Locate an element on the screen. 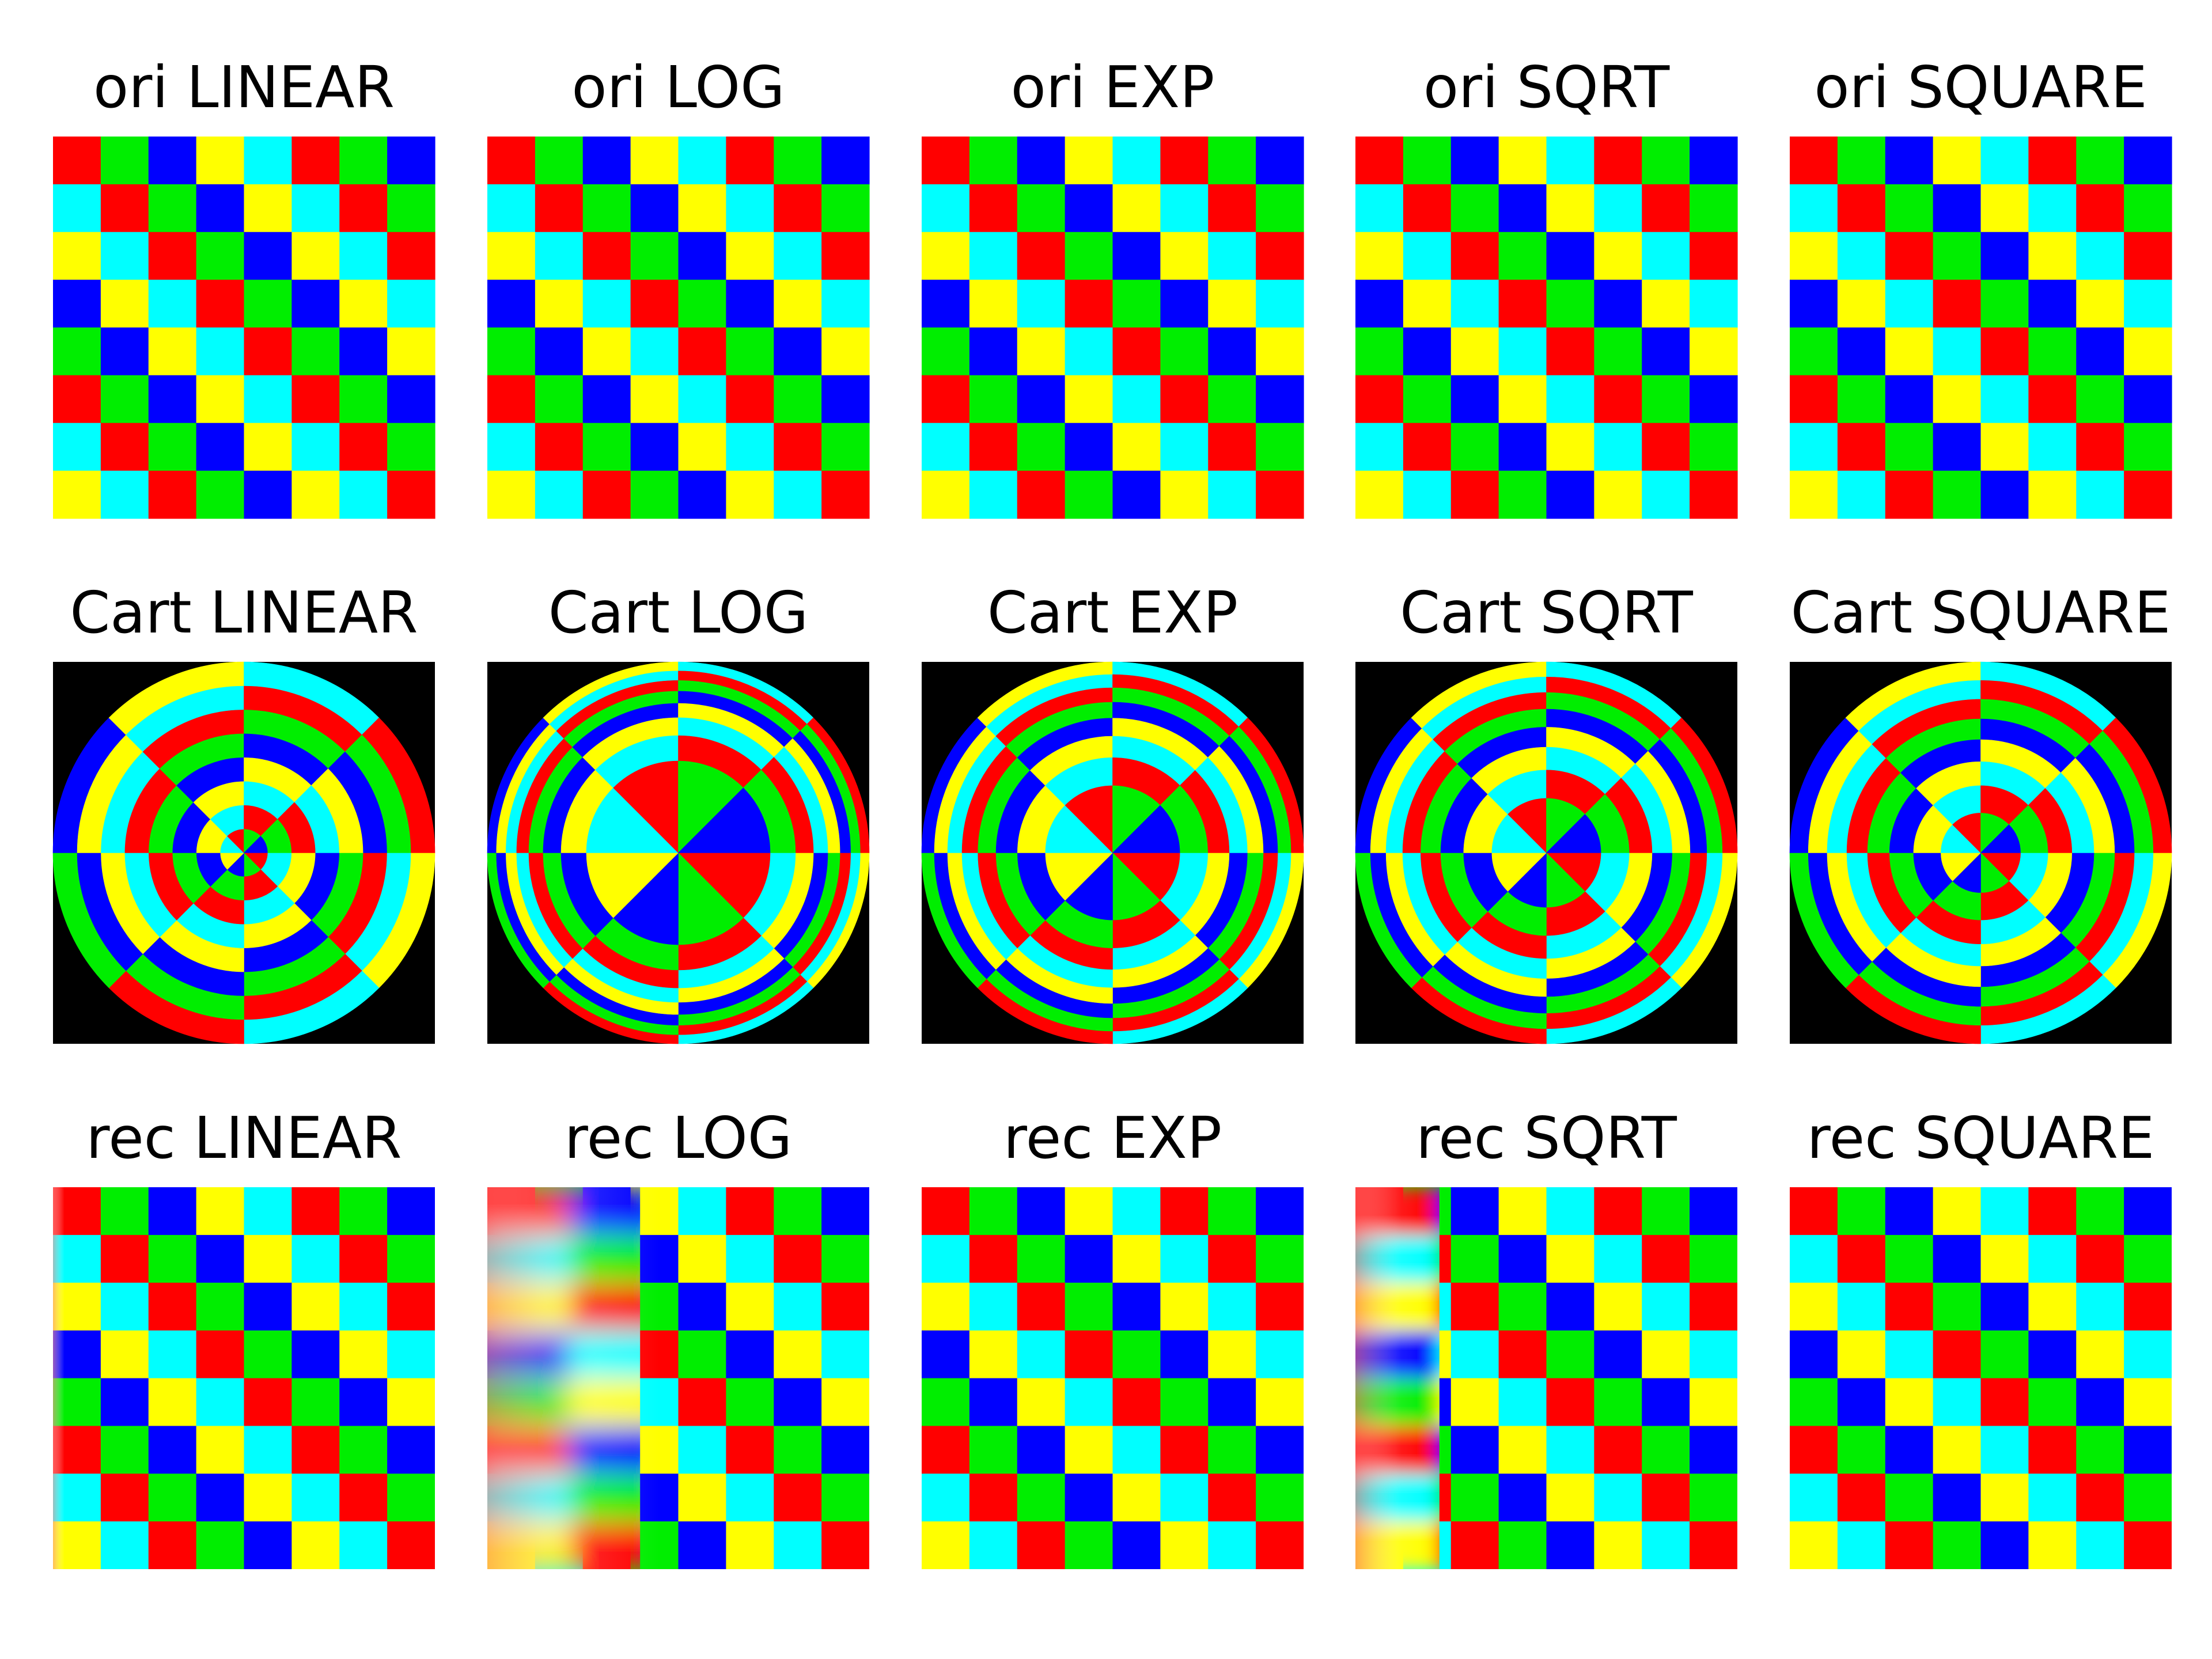 The height and width of the screenshot is (1659, 2212). rec-fade-overlay is located at coordinates (244, 1378).